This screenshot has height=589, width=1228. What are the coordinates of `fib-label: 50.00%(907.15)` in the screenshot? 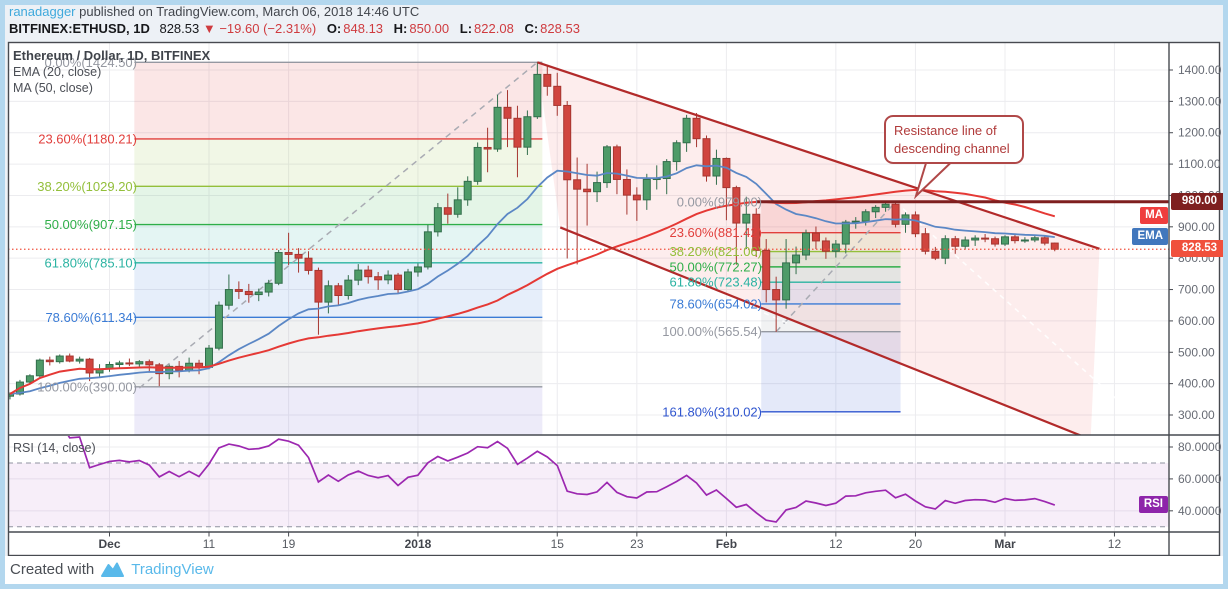 It's located at (90, 224).